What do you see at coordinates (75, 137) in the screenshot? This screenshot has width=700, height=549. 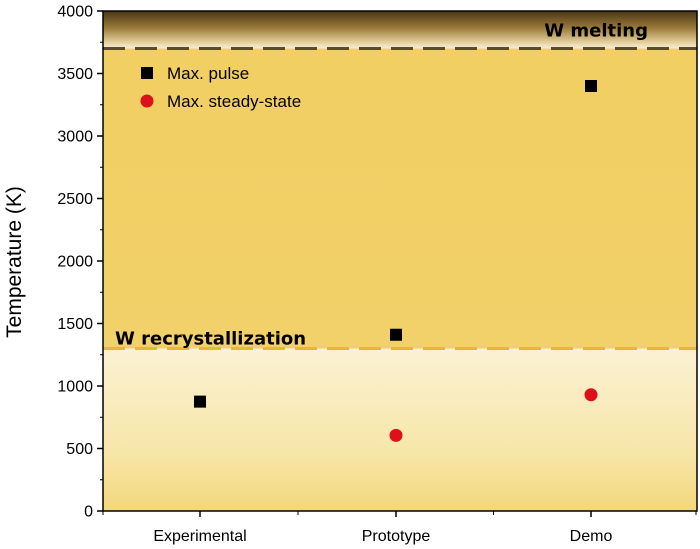 I see `y-tick-label: 3000` at bounding box center [75, 137].